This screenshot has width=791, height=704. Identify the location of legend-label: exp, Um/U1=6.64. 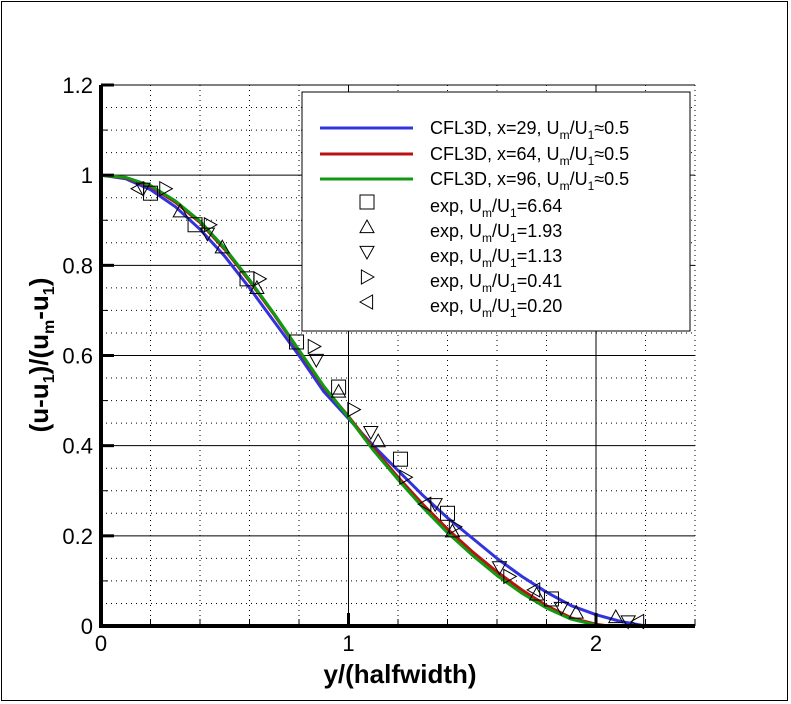
(496, 208).